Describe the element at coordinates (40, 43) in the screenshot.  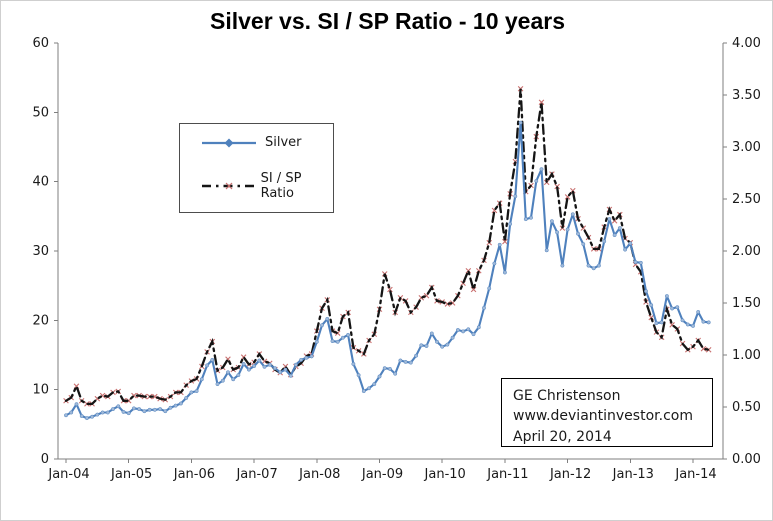
I see `svg-text: 60` at that location.